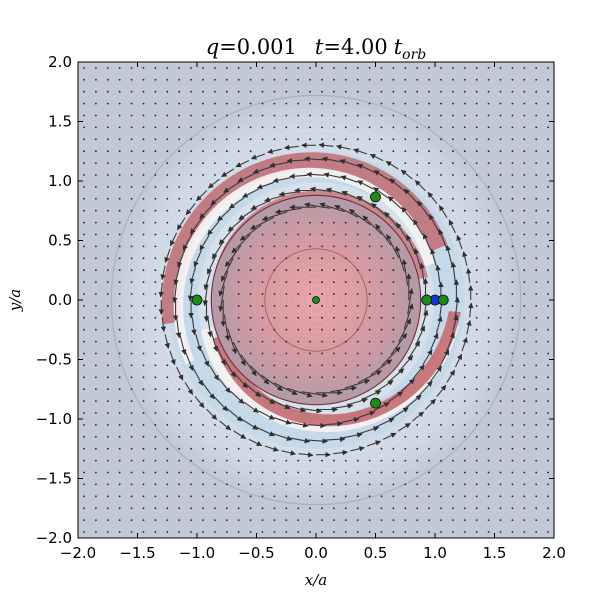 The width and height of the screenshot is (615, 600). What do you see at coordinates (256, 553) in the screenshot?
I see `x-tick-label: −0.5` at bounding box center [256, 553].